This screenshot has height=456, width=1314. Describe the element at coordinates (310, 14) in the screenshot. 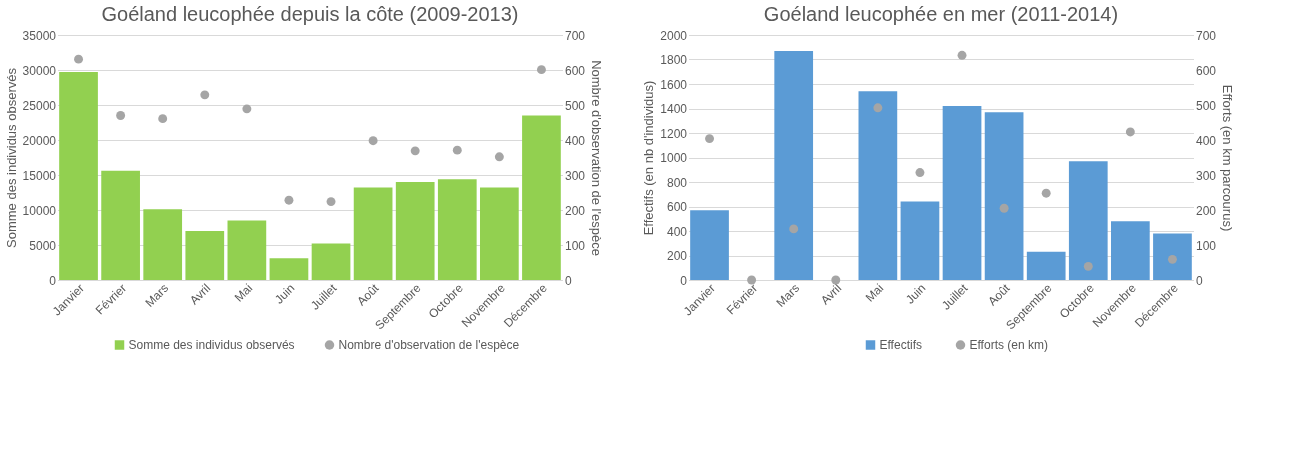

I see `chart-title: Goéland leucophée depuis la côte (2009-2013)` at that location.